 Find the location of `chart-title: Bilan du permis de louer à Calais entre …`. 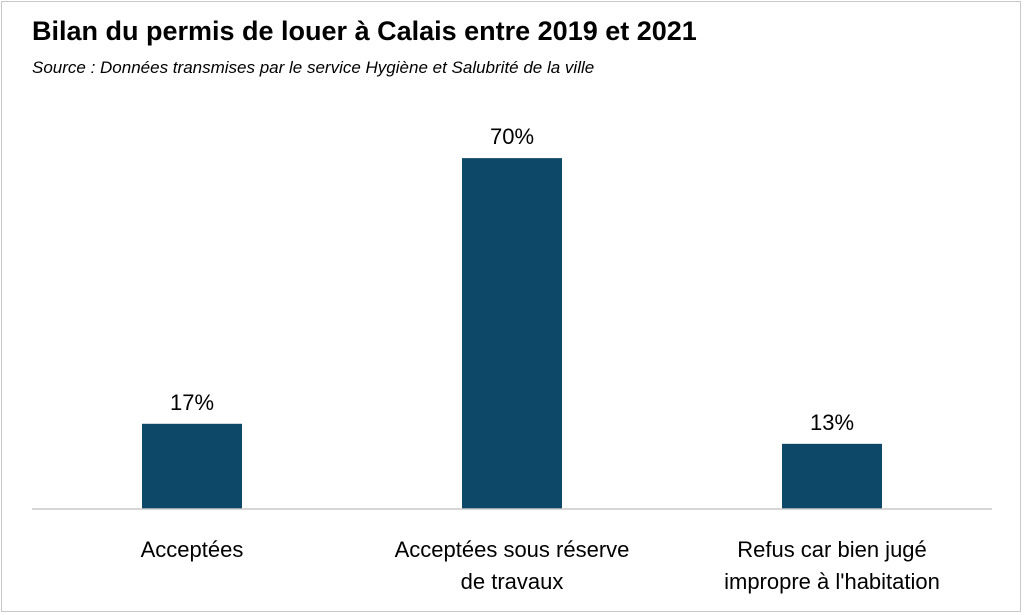

chart-title: Bilan du permis de louer à Calais entre … is located at coordinates (364, 31).